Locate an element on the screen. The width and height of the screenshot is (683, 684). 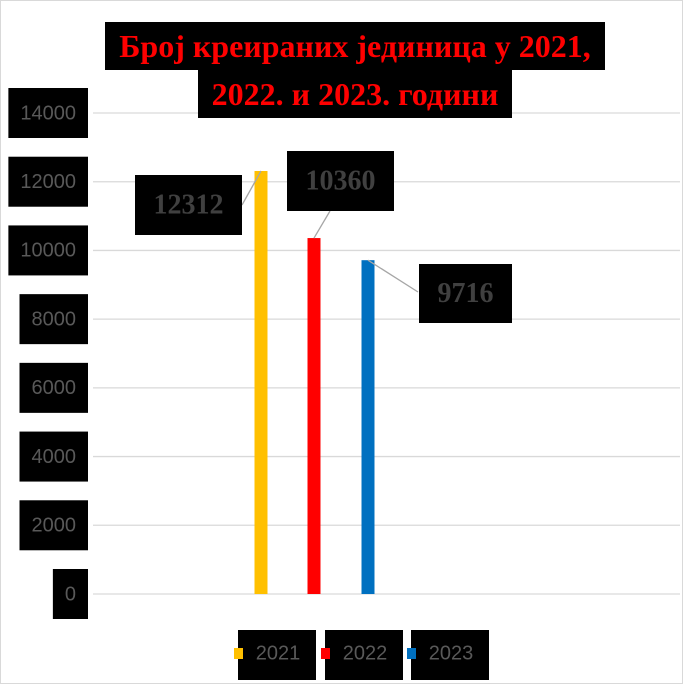
y-tick-label: 12000 is located at coordinates (48, 182).